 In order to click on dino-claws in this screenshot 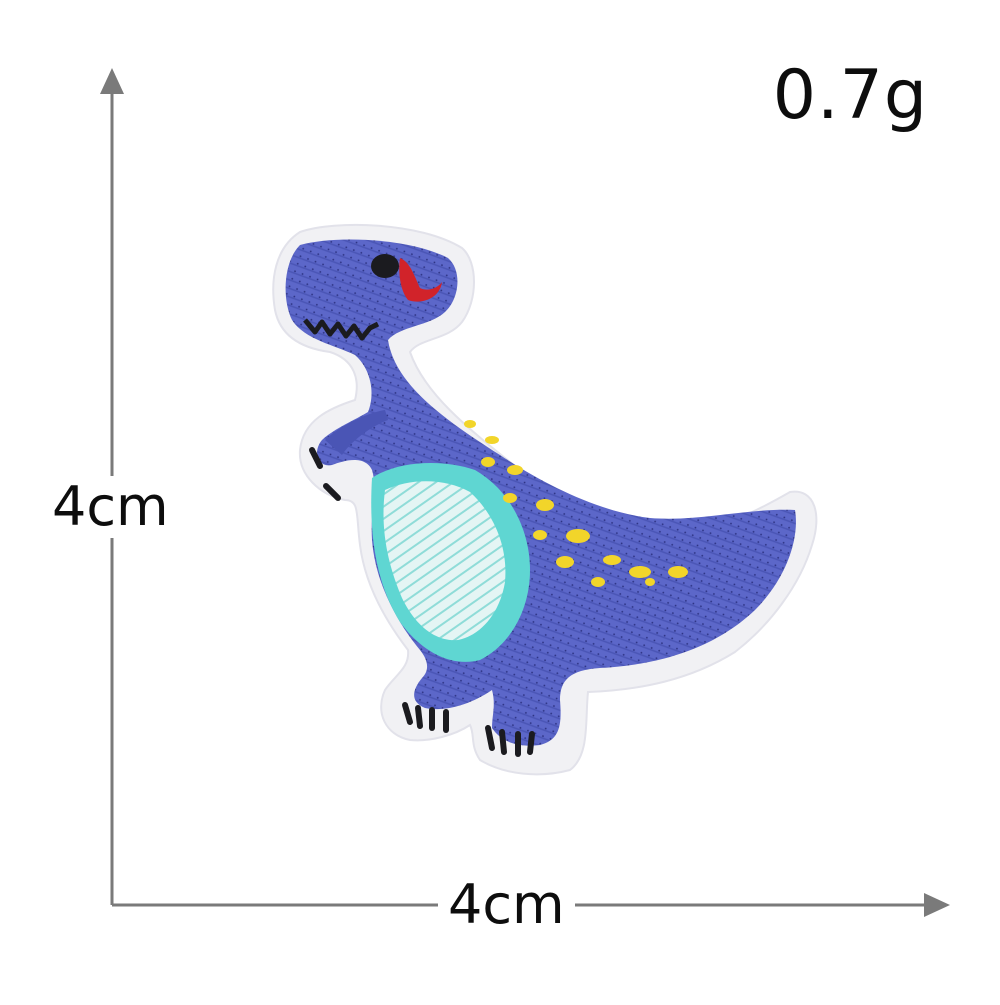, I will do `click(422, 602)`.